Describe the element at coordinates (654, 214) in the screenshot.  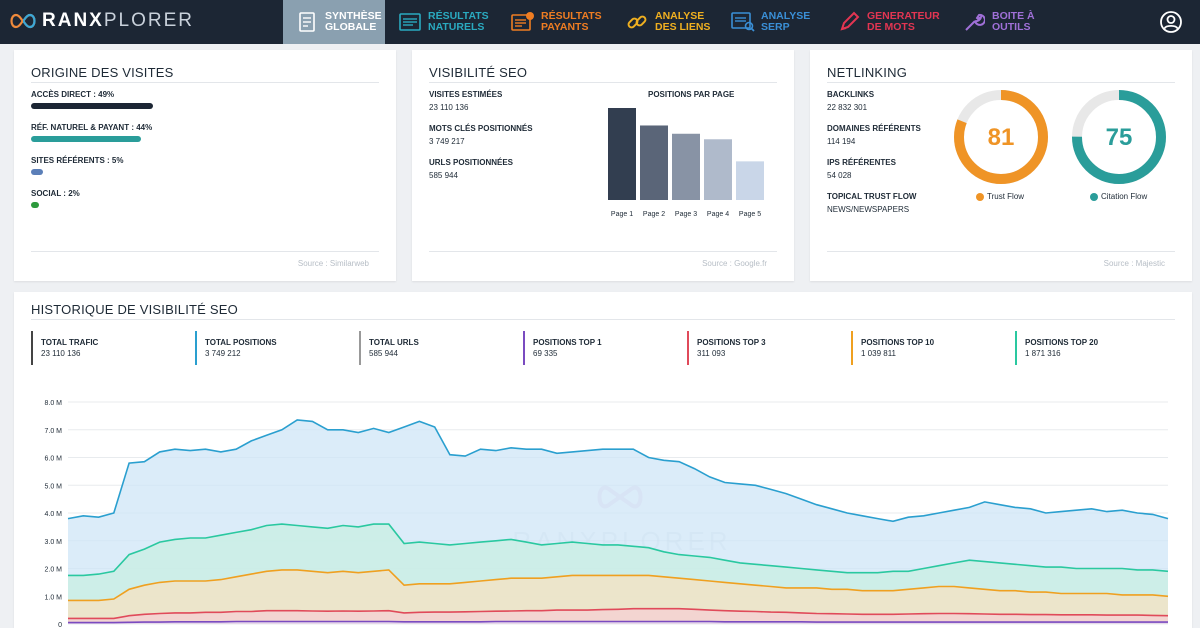
I see `bar-label: Page 2` at that location.